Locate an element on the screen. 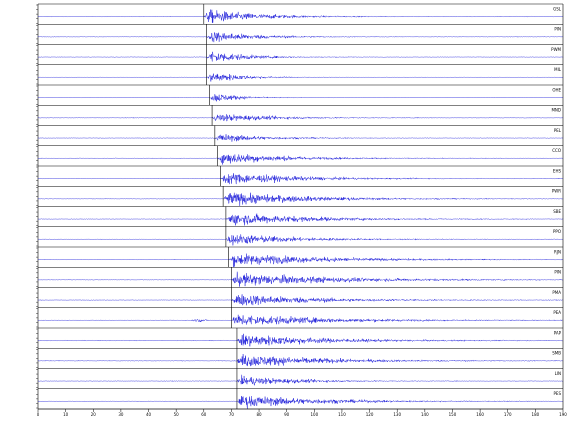  x-tick-label: 140 is located at coordinates (425, 414).